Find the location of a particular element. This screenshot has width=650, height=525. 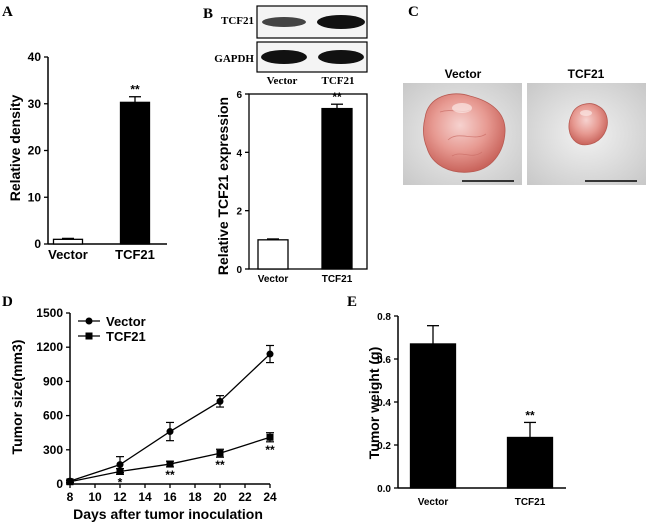

panel-d-x-tick-label: 24 is located at coordinates (270, 497).